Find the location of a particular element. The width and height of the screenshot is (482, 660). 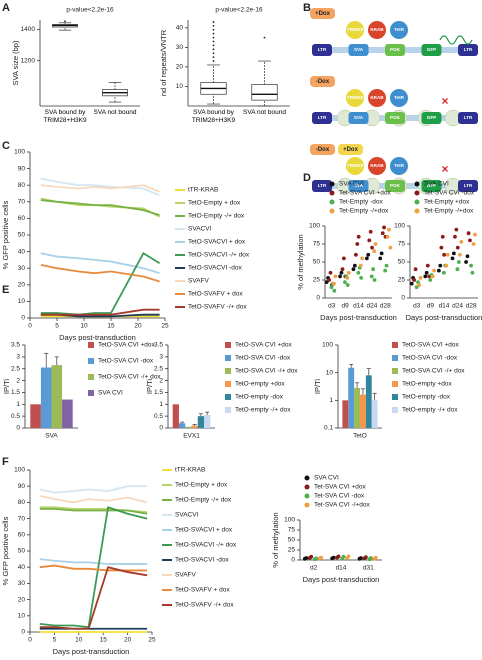

protein-label: KRAB is located at coordinates (377, 97).